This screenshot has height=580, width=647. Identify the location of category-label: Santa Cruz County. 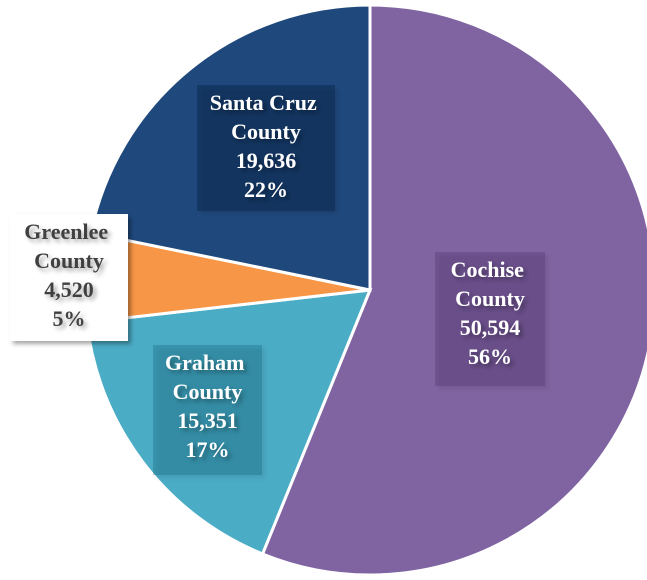
(266, 117).